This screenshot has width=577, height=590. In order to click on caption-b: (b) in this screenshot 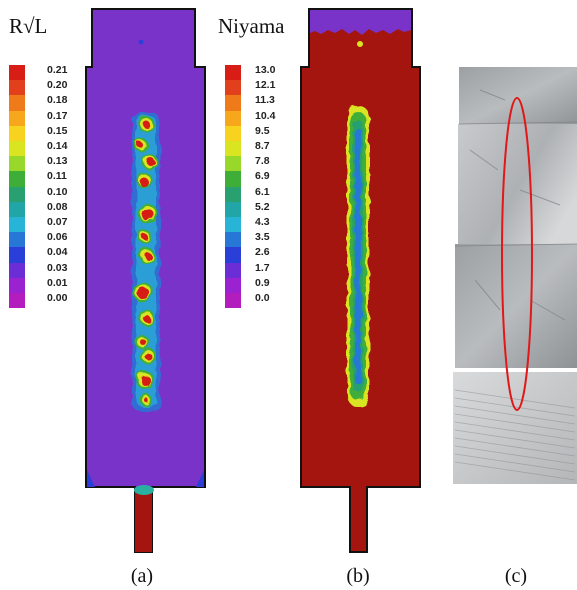, I will do `click(358, 576)`.